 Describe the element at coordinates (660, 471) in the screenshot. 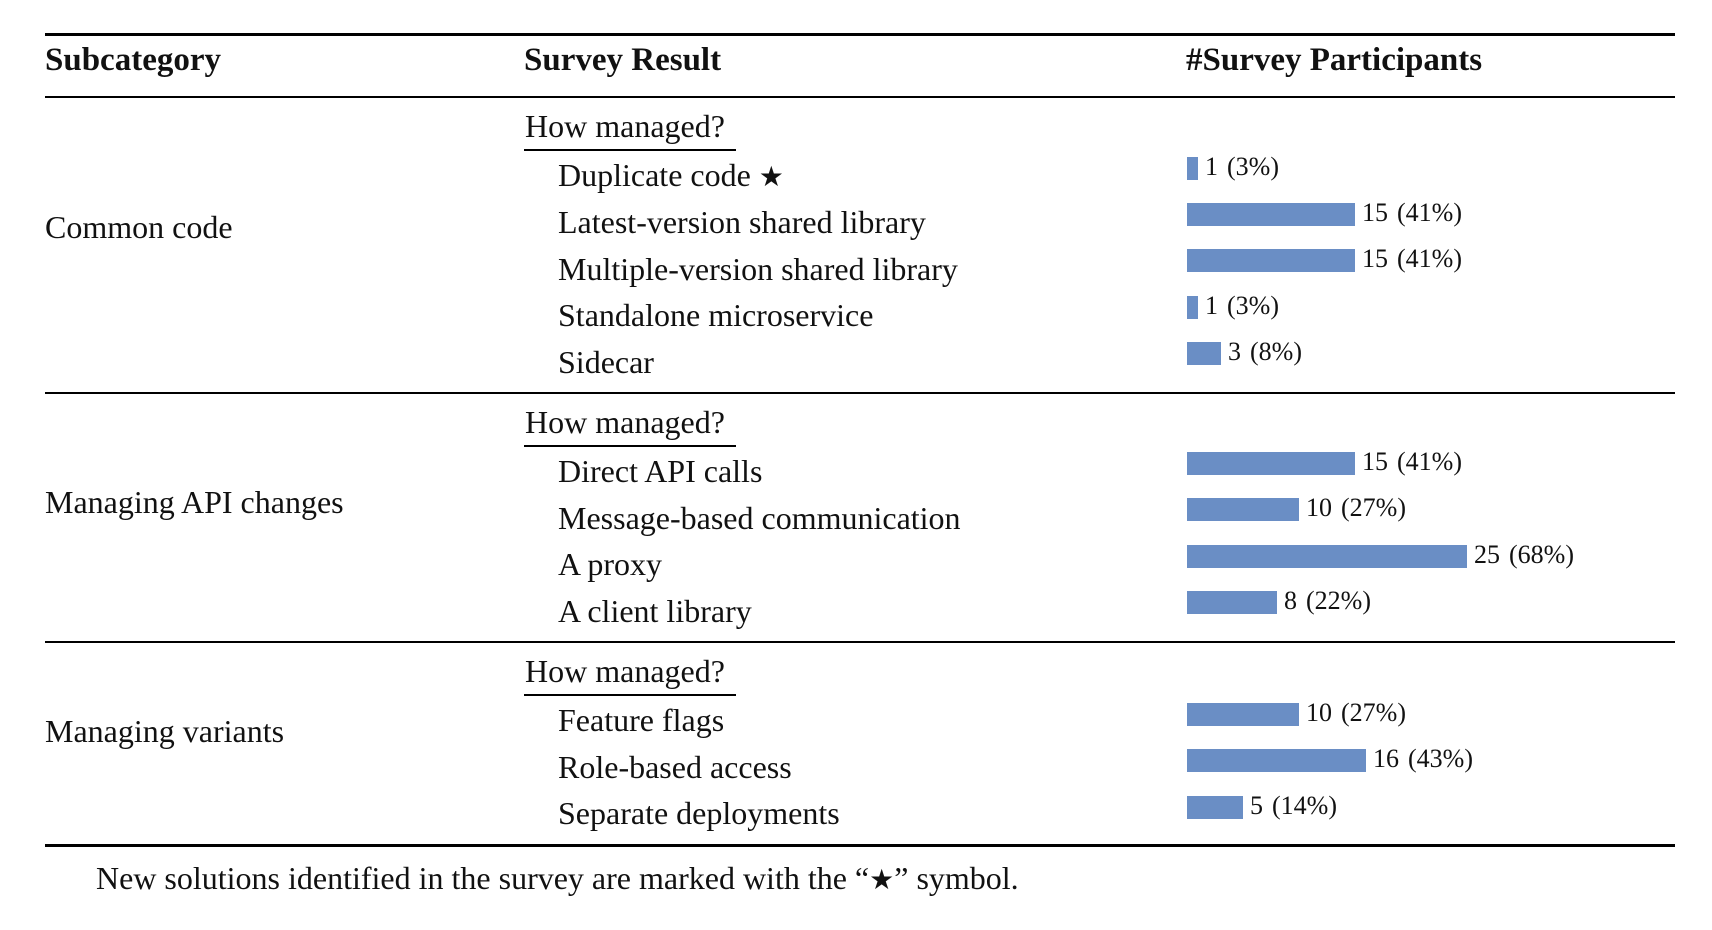

I see `result-item: Direct API calls` at that location.